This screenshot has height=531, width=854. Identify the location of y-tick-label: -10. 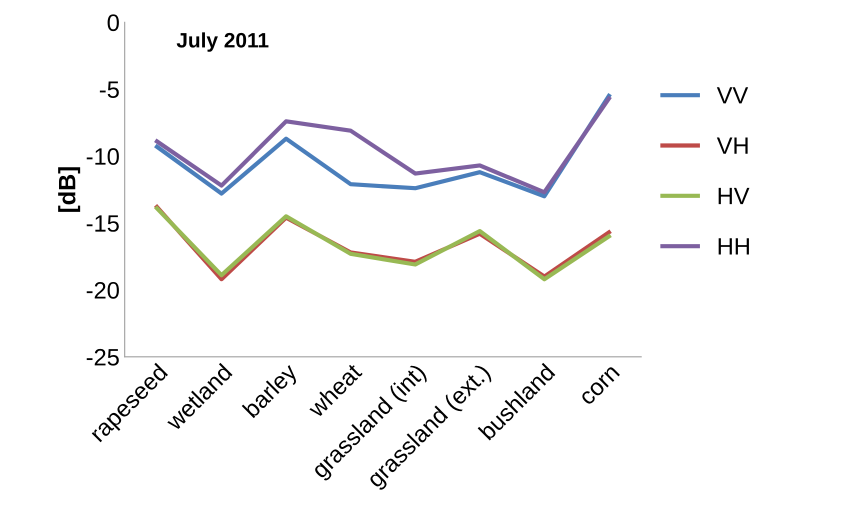
(102, 156).